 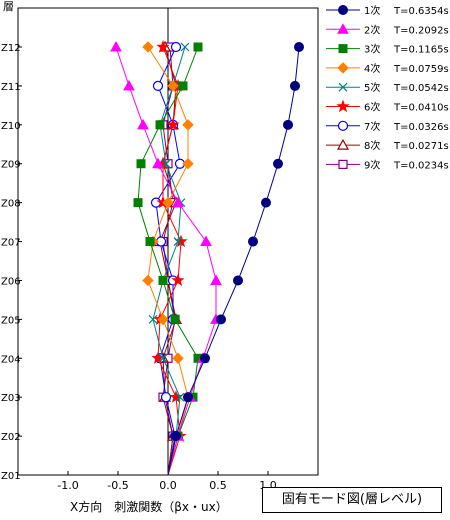 I want to click on y-tick-label: Z10, so click(x=11, y=126).